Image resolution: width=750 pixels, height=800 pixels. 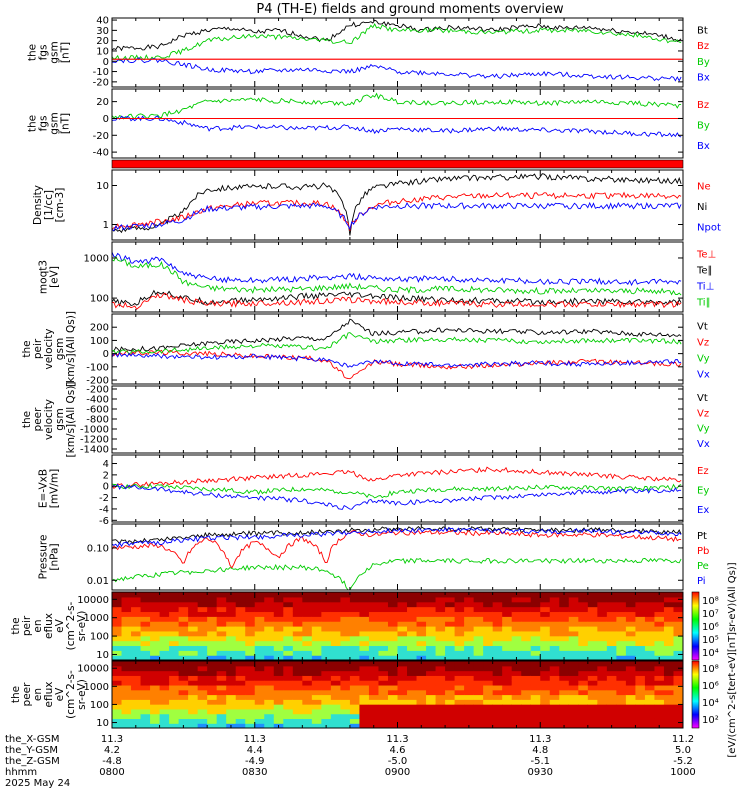 I want to click on y-tick-label: -20, so click(x=101, y=136).